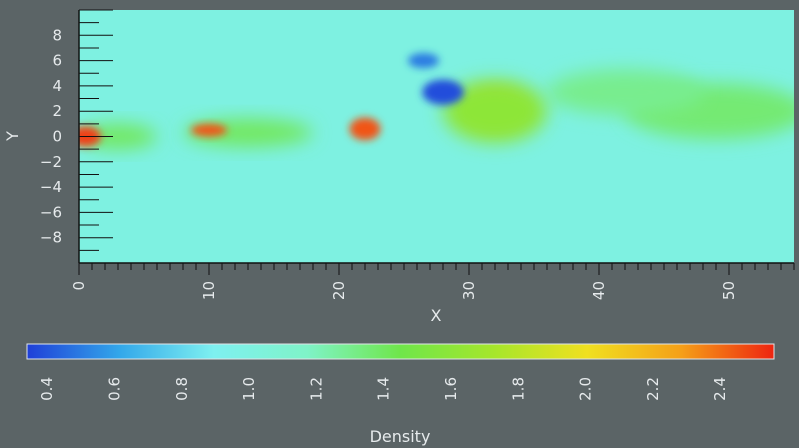 The width and height of the screenshot is (799, 448). What do you see at coordinates (518, 389) in the screenshot?
I see `colorbar-tick-label: 1.8` at bounding box center [518, 389].